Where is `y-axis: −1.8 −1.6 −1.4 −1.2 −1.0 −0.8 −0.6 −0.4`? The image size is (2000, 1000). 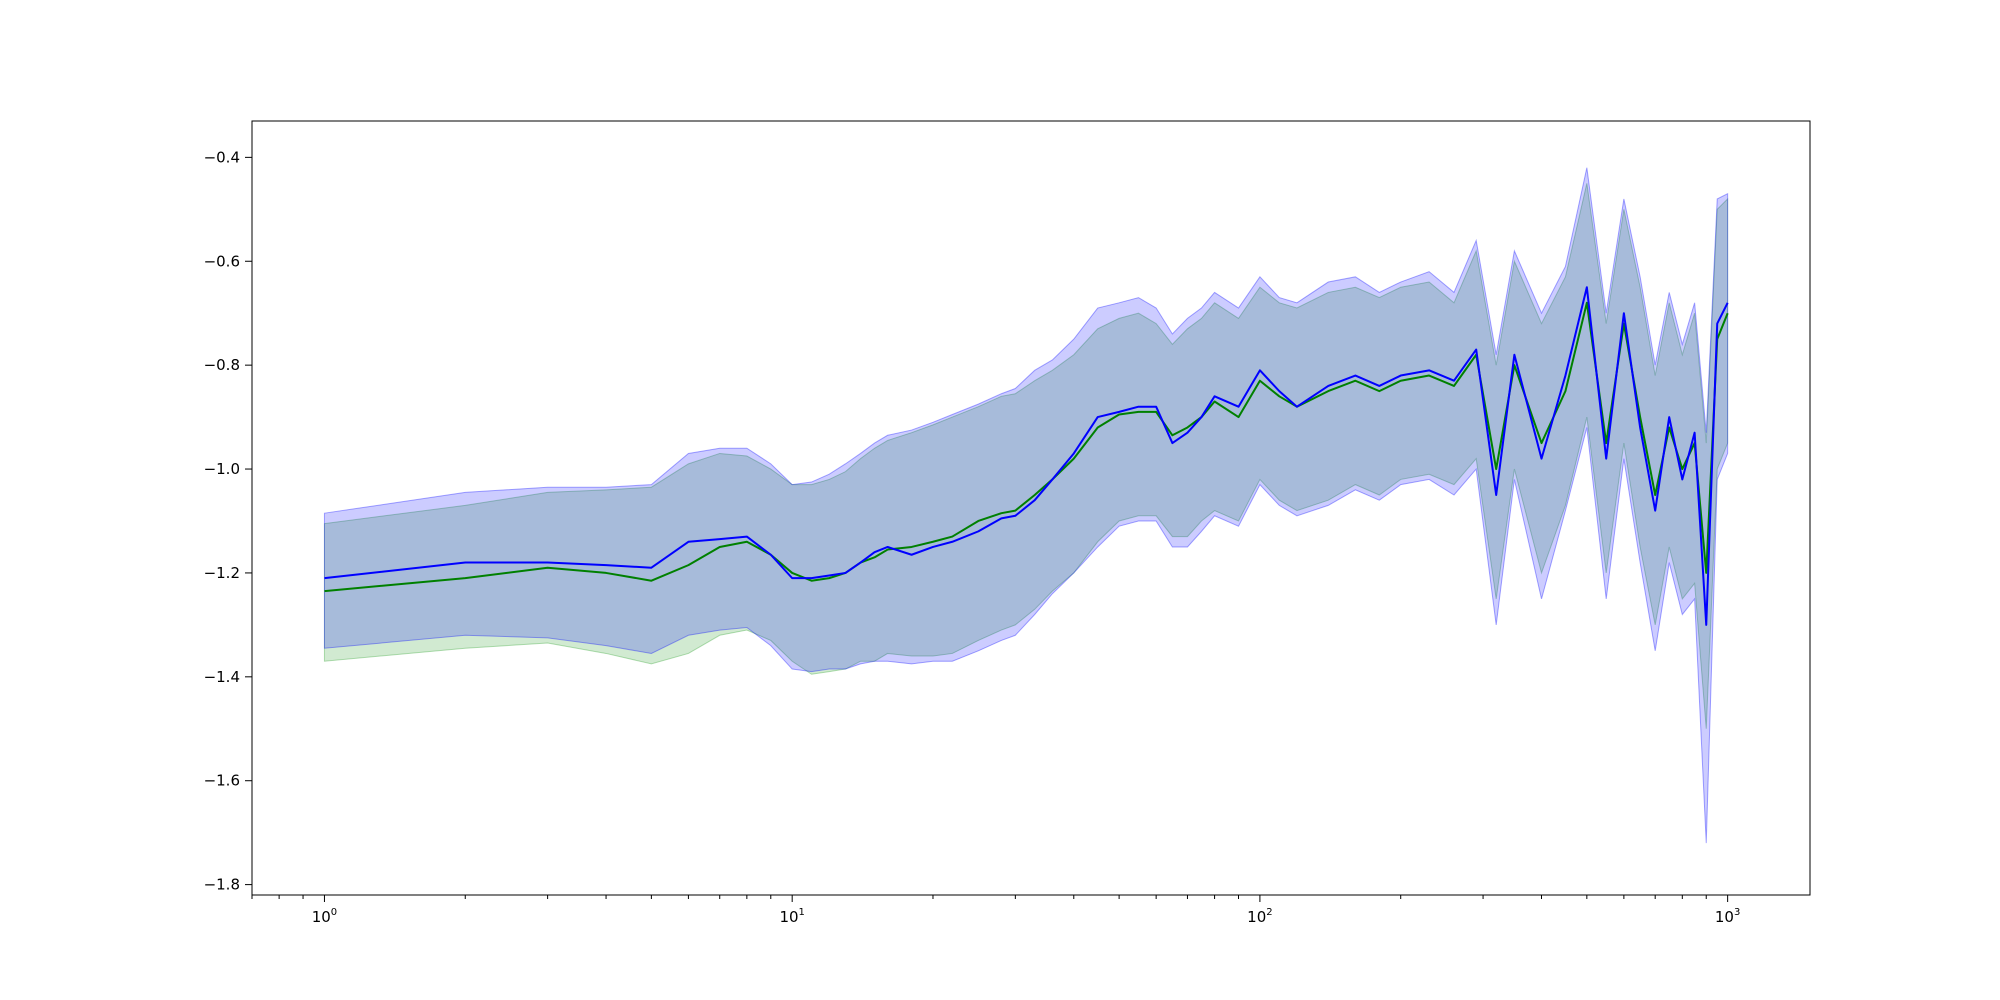
y-axis: −1.8 −1.6 −1.4 −1.2 −1.0 −0.8 −0.6 −0.4 is located at coordinates (228, 521).